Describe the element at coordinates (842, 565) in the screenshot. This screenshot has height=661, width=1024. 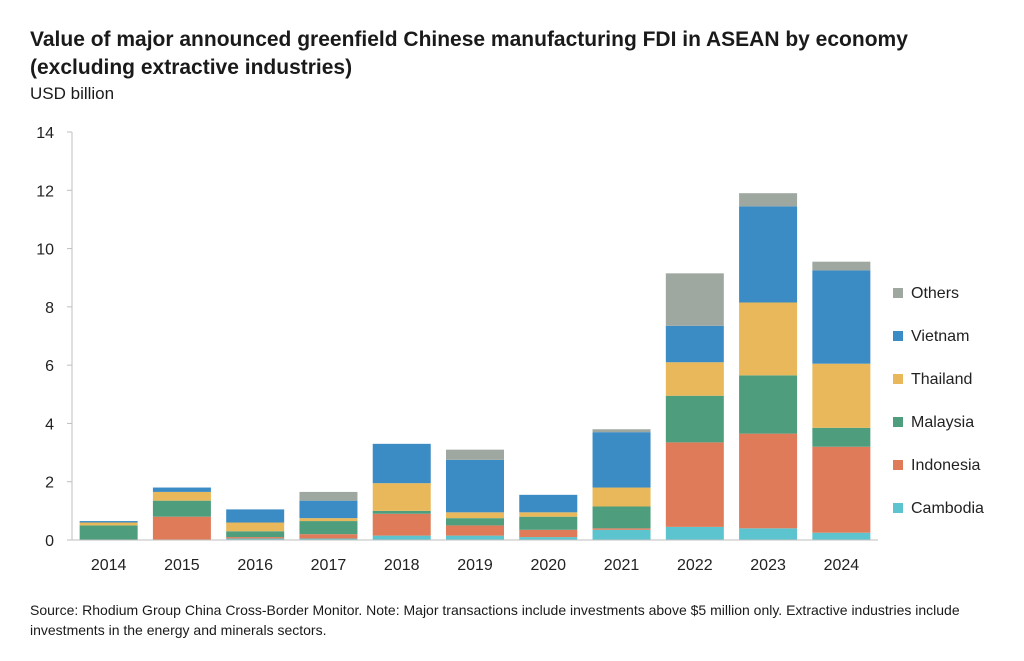
I see `x-tick-label: 2024` at that location.